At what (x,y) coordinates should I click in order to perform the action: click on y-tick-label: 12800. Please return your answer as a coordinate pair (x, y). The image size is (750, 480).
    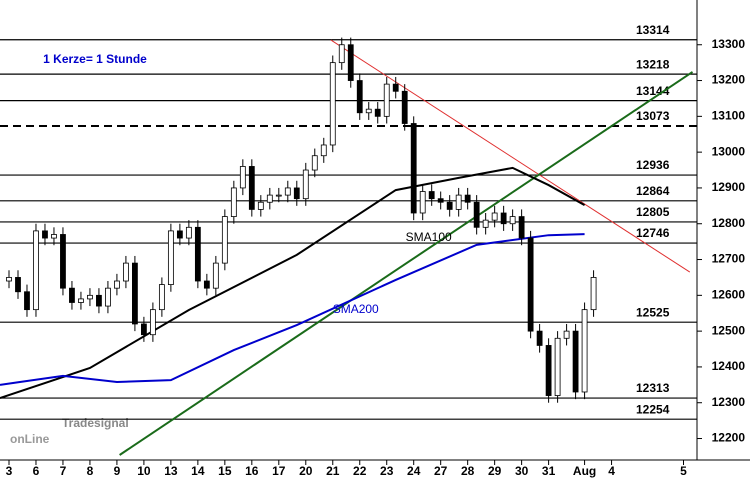
    Looking at the image, I should click on (729, 223).